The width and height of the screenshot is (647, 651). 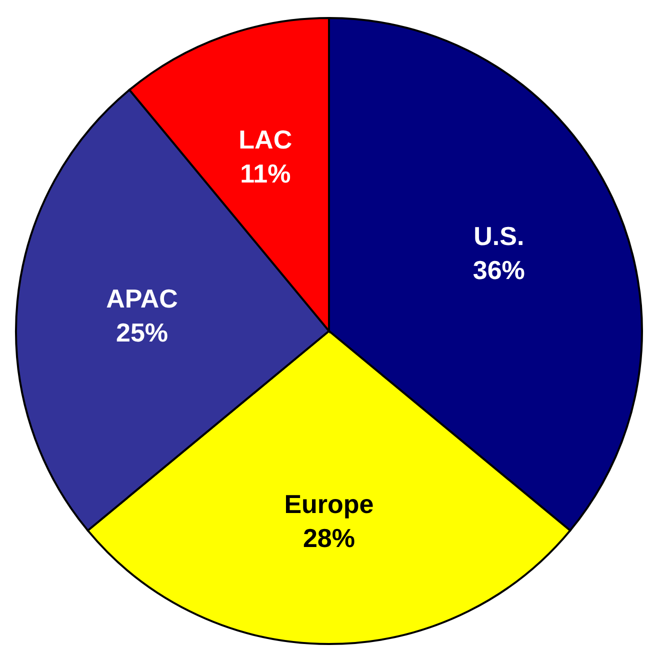 I want to click on slice-label: LAC, so click(x=265, y=139).